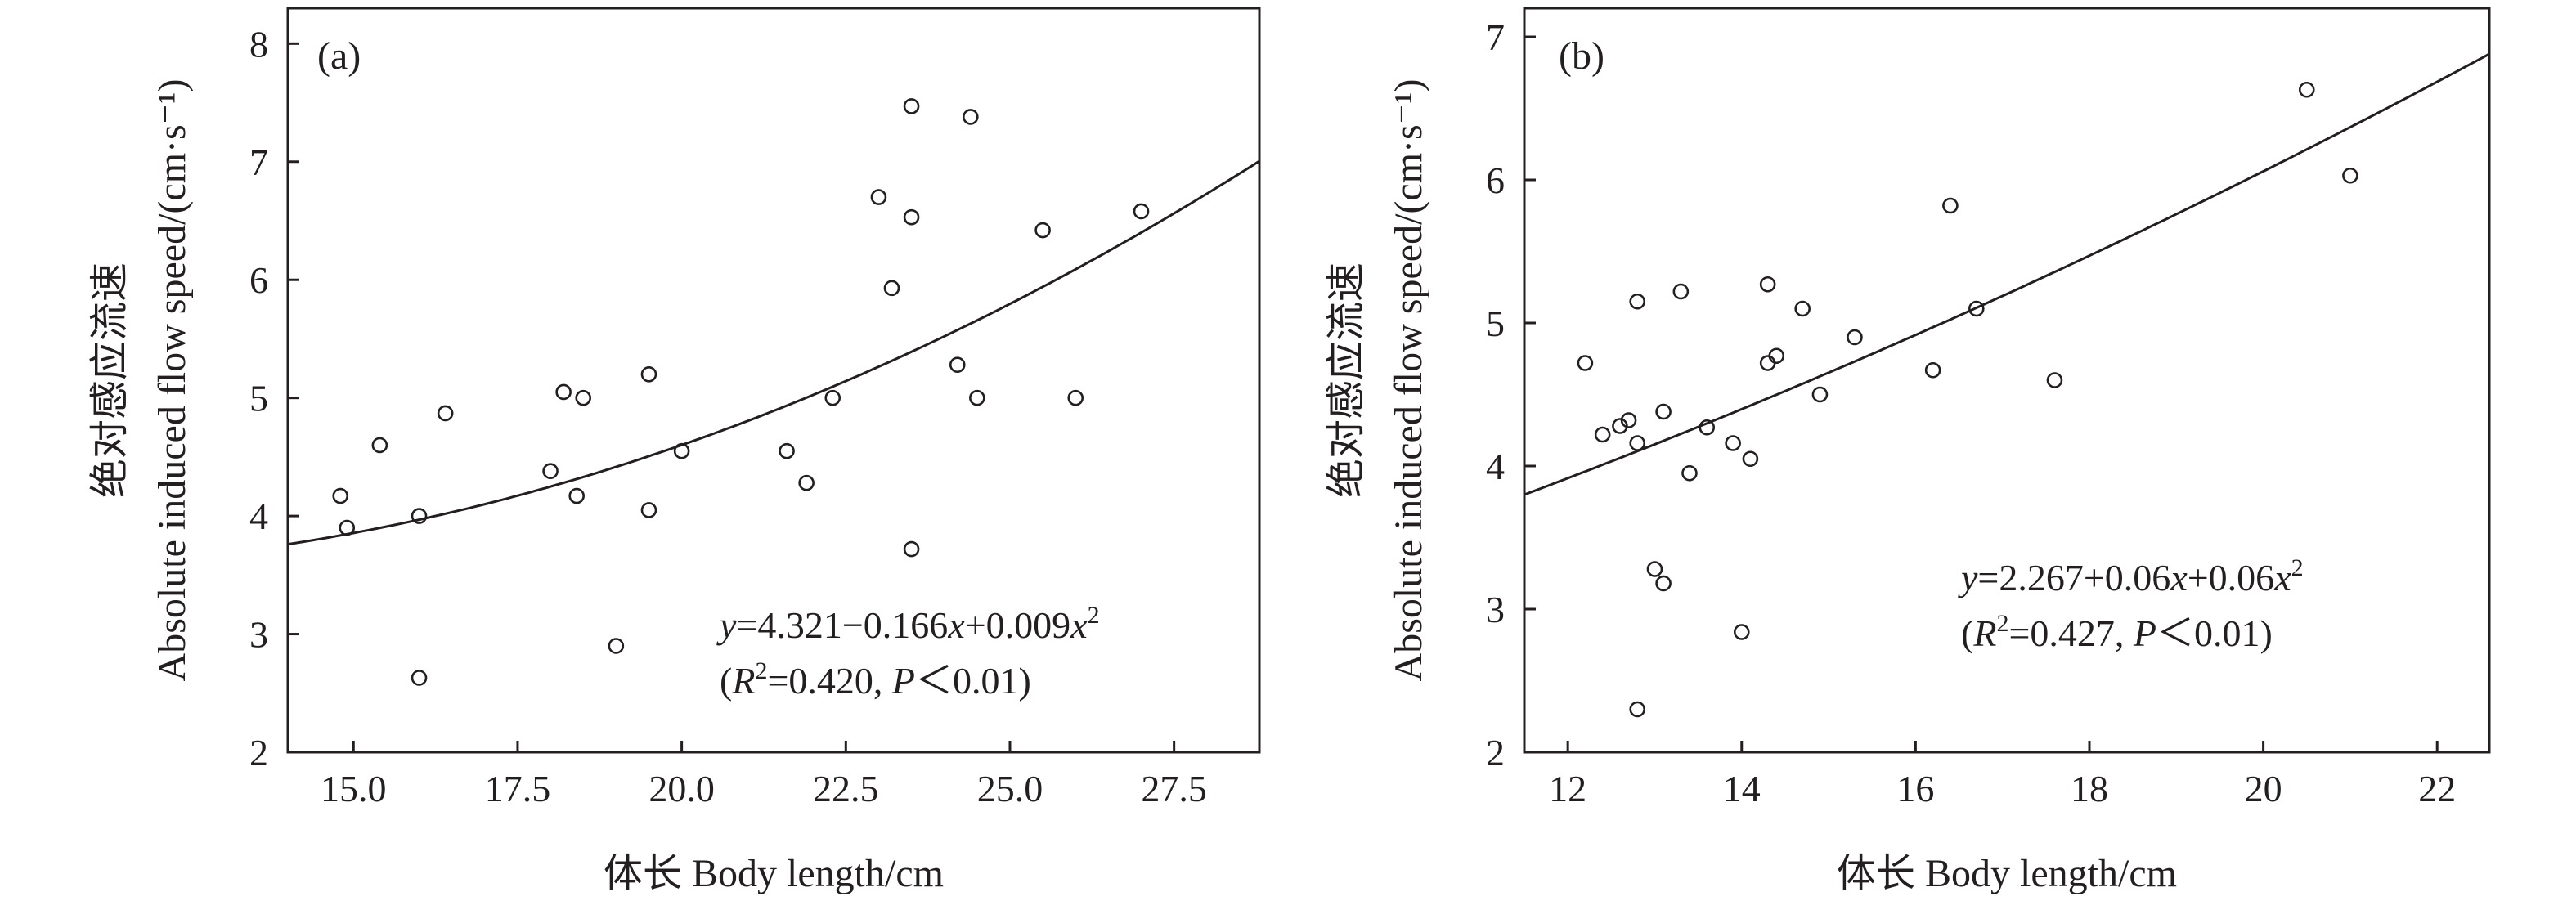 The width and height of the screenshot is (2576, 901). What do you see at coordinates (2131, 576) in the screenshot?
I see `fit-equation-b: y=2.267+0.06x+0.06x2` at bounding box center [2131, 576].